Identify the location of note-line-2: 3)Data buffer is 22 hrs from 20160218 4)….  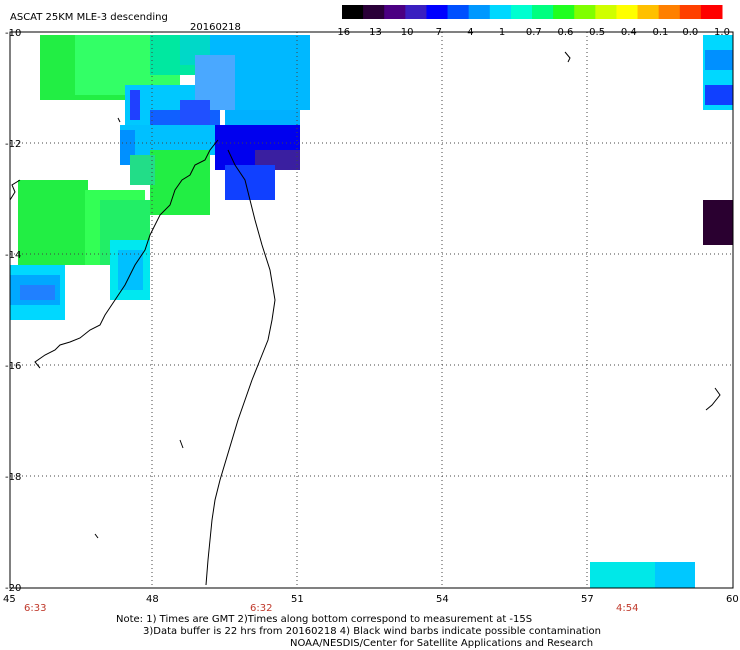
(372, 631).